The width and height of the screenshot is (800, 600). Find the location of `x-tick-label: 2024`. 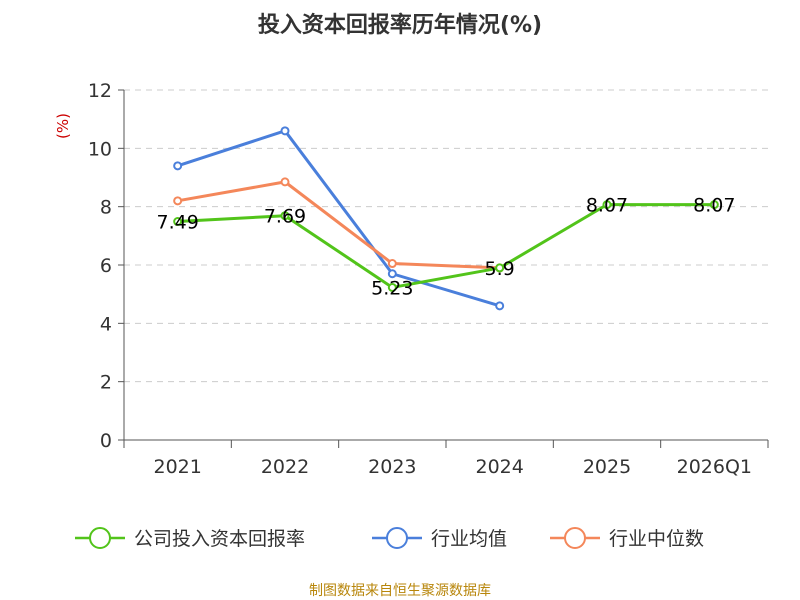

x-tick-label: 2024 is located at coordinates (499, 467).